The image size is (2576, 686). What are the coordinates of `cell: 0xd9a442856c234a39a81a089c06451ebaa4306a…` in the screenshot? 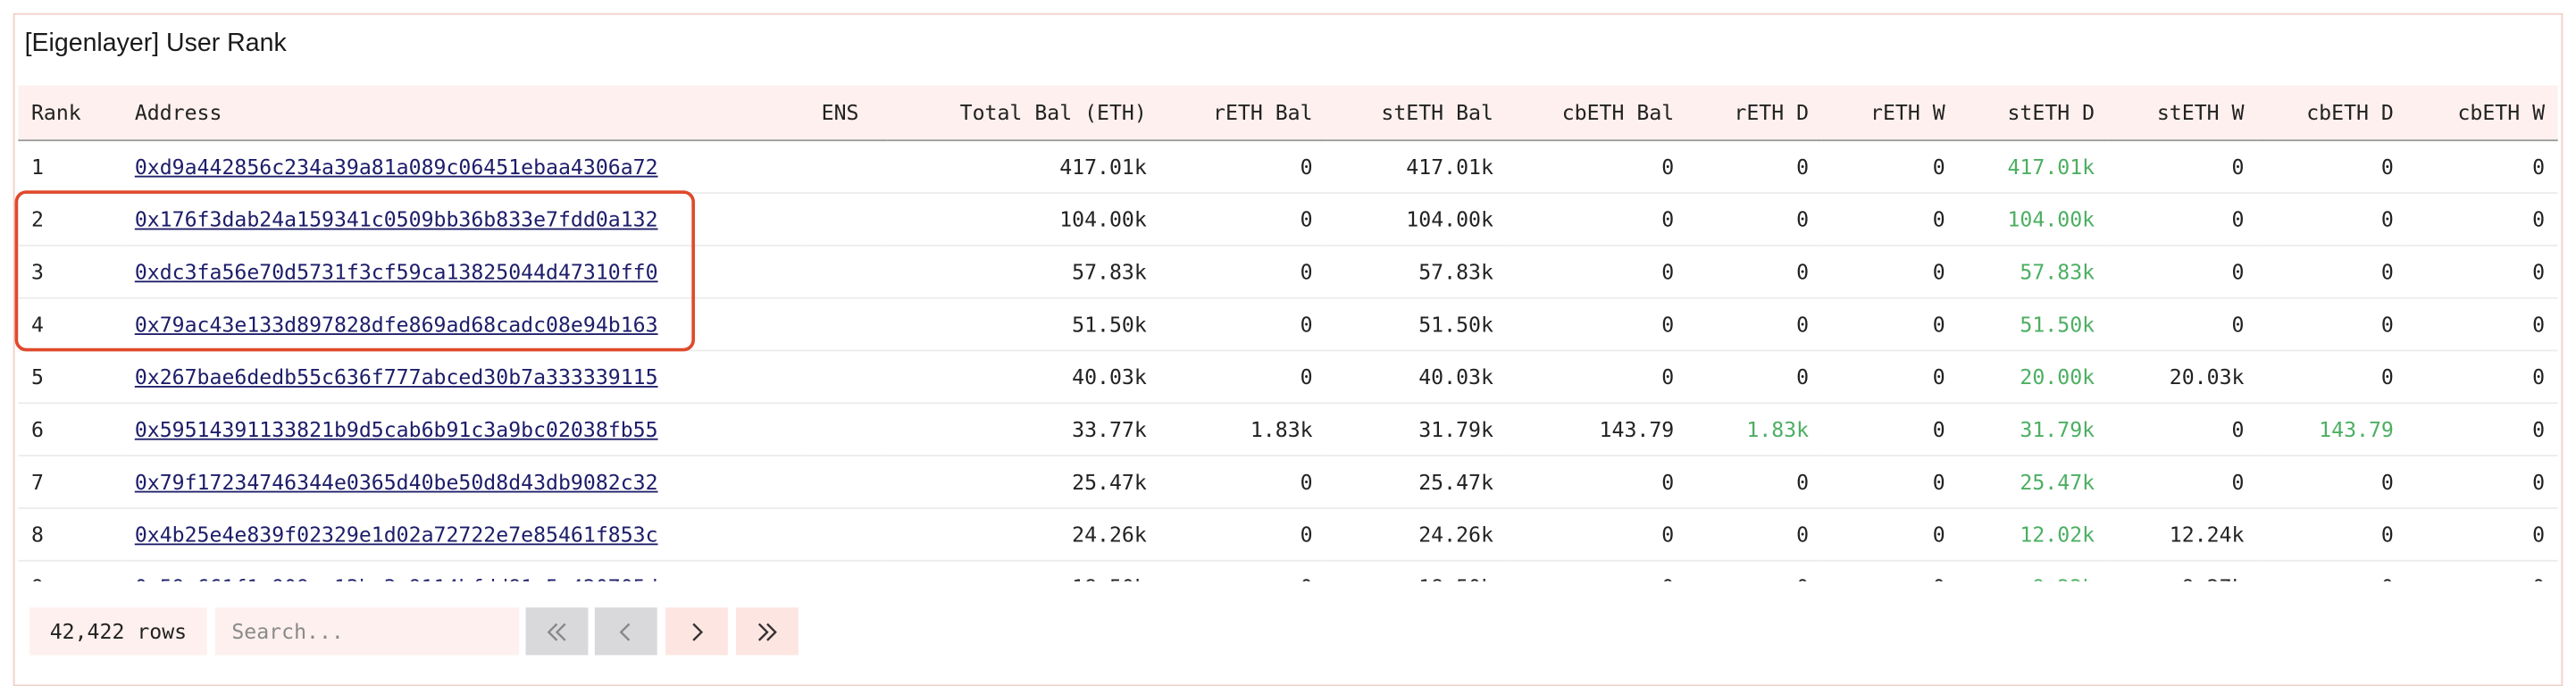 It's located at (465, 167).